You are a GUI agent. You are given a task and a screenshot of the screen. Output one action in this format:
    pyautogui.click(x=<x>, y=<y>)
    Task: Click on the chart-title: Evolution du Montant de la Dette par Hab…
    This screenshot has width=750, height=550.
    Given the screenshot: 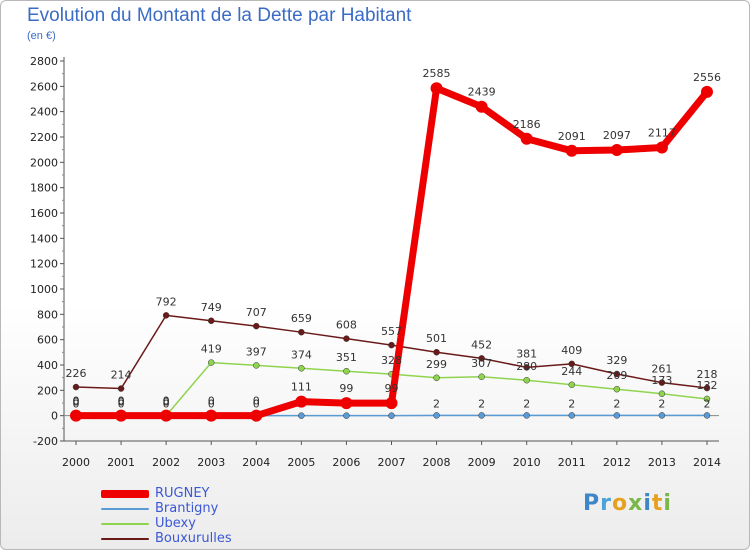 What is the action you would take?
    pyautogui.click(x=219, y=15)
    